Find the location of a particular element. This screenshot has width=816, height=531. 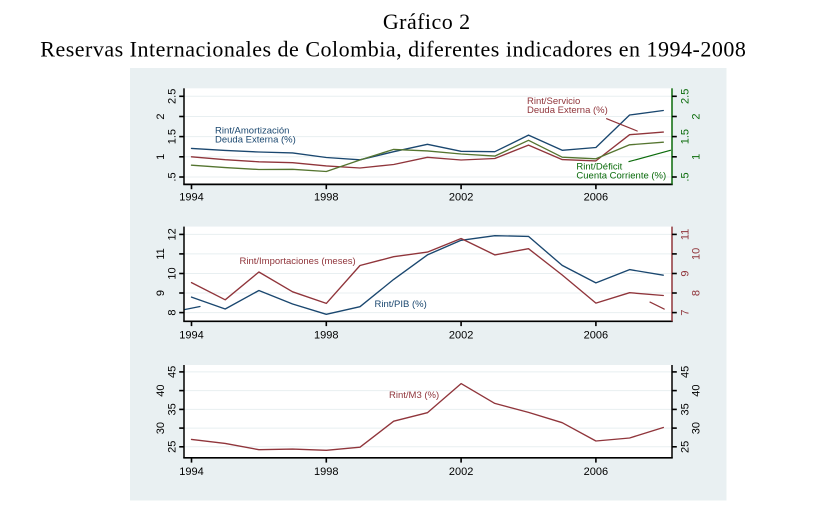

svg-text: 7 is located at coordinates (686, 313).